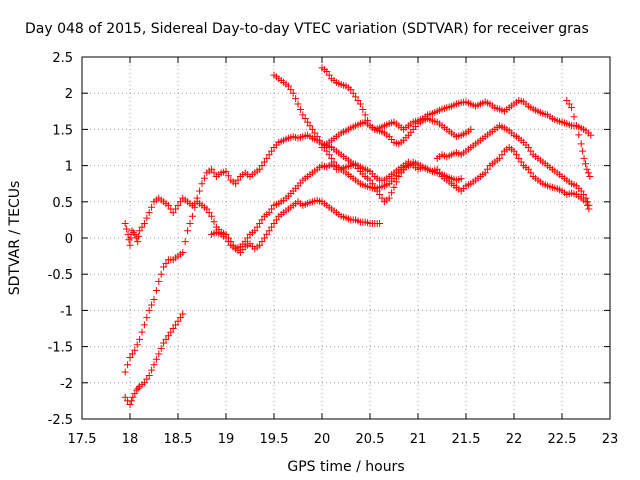  What do you see at coordinates (82, 439) in the screenshot?
I see `x-tick-label: 17.5` at bounding box center [82, 439].